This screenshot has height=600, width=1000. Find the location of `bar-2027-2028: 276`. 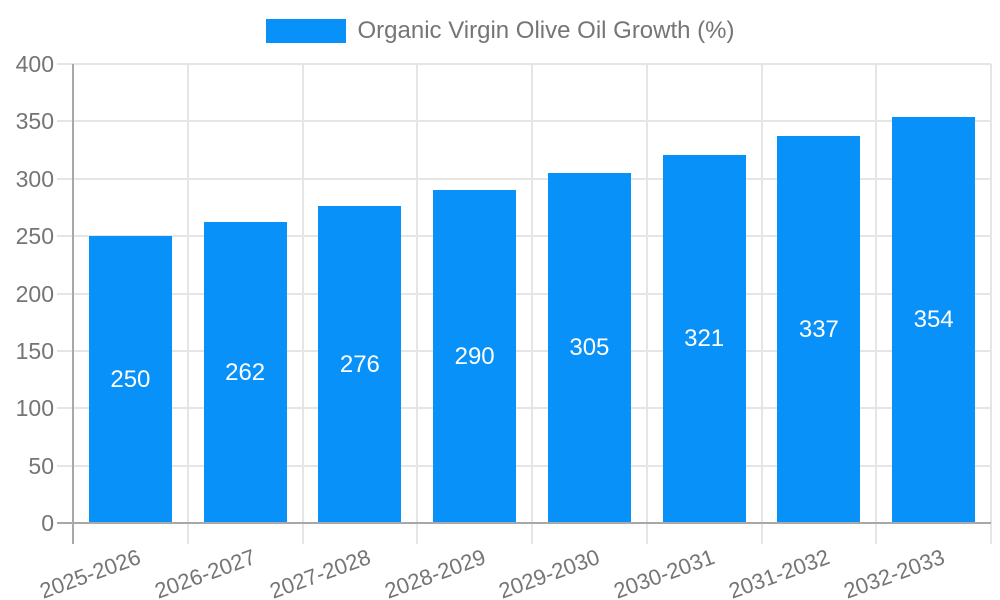

bar-2027-2028: 276 is located at coordinates (360, 364).